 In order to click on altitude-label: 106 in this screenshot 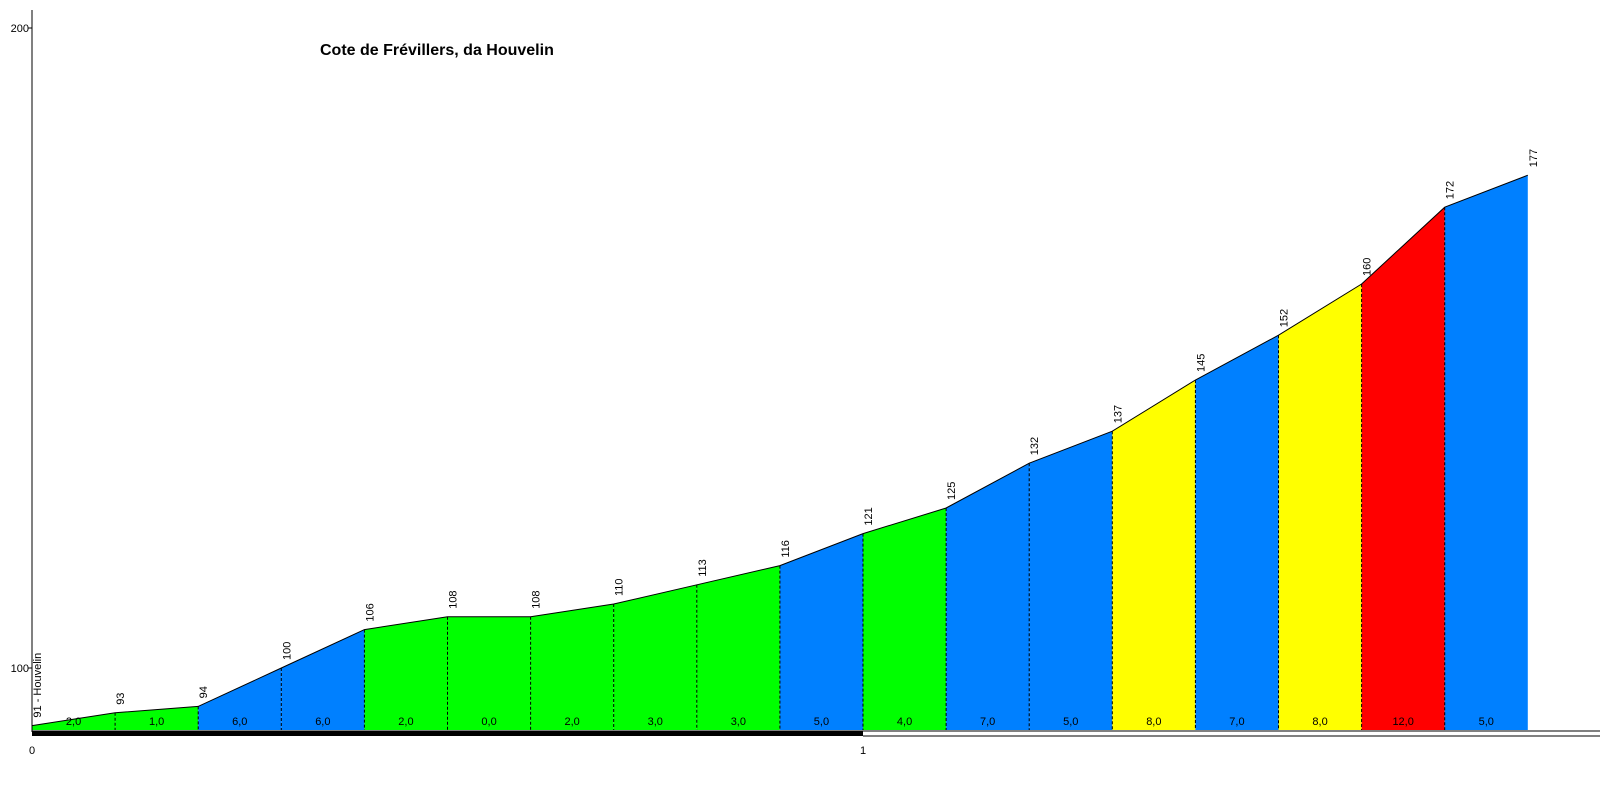, I will do `click(370, 612)`.